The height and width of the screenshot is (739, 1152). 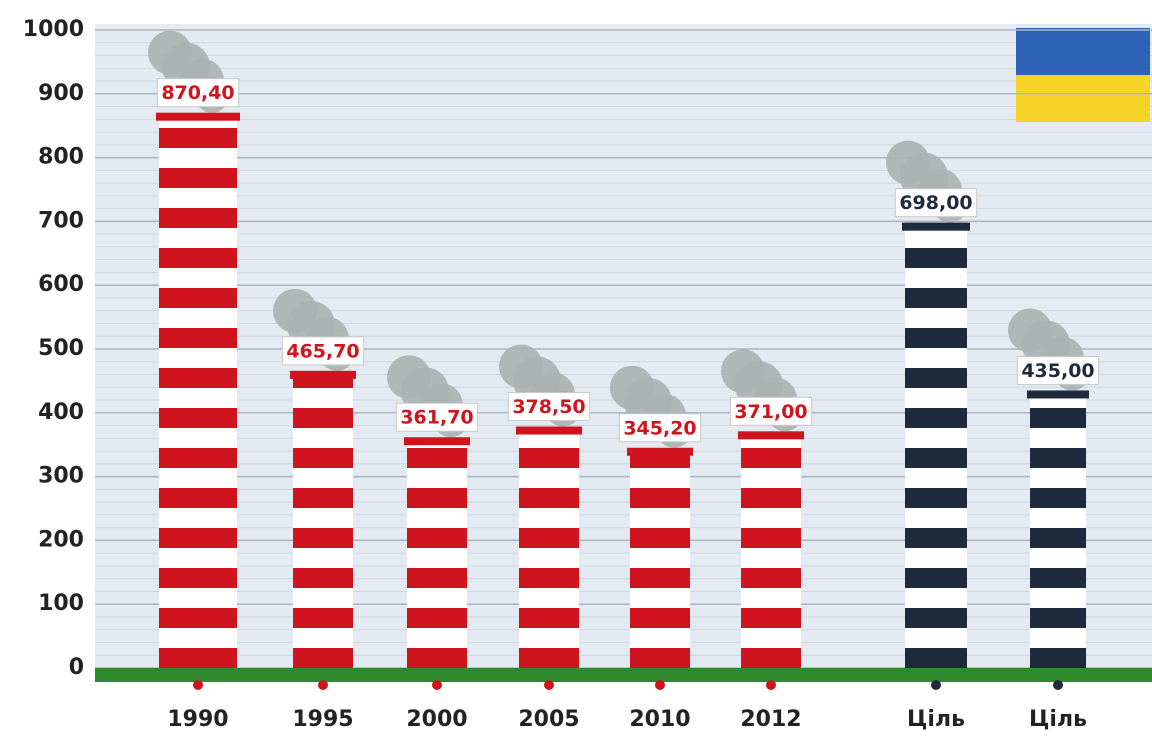 What do you see at coordinates (623, 675) in the screenshot?
I see `ground` at bounding box center [623, 675].